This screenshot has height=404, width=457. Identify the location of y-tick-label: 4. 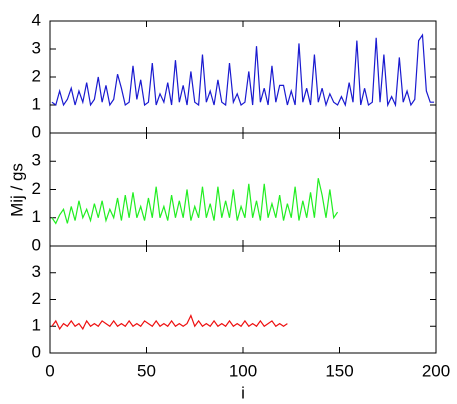
(36, 19).